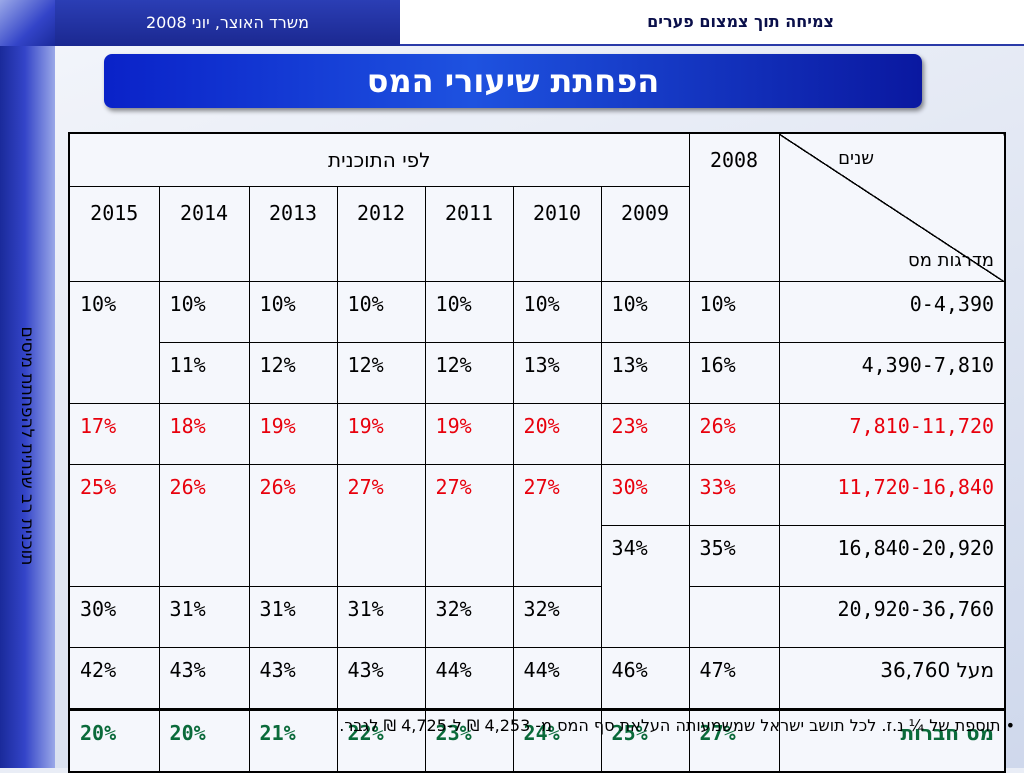 The image size is (1024, 773). Describe the element at coordinates (27, 446) in the screenshot. I see `side-bar-label: תוכנית רב שנתית להפחתת מיסים` at that location.